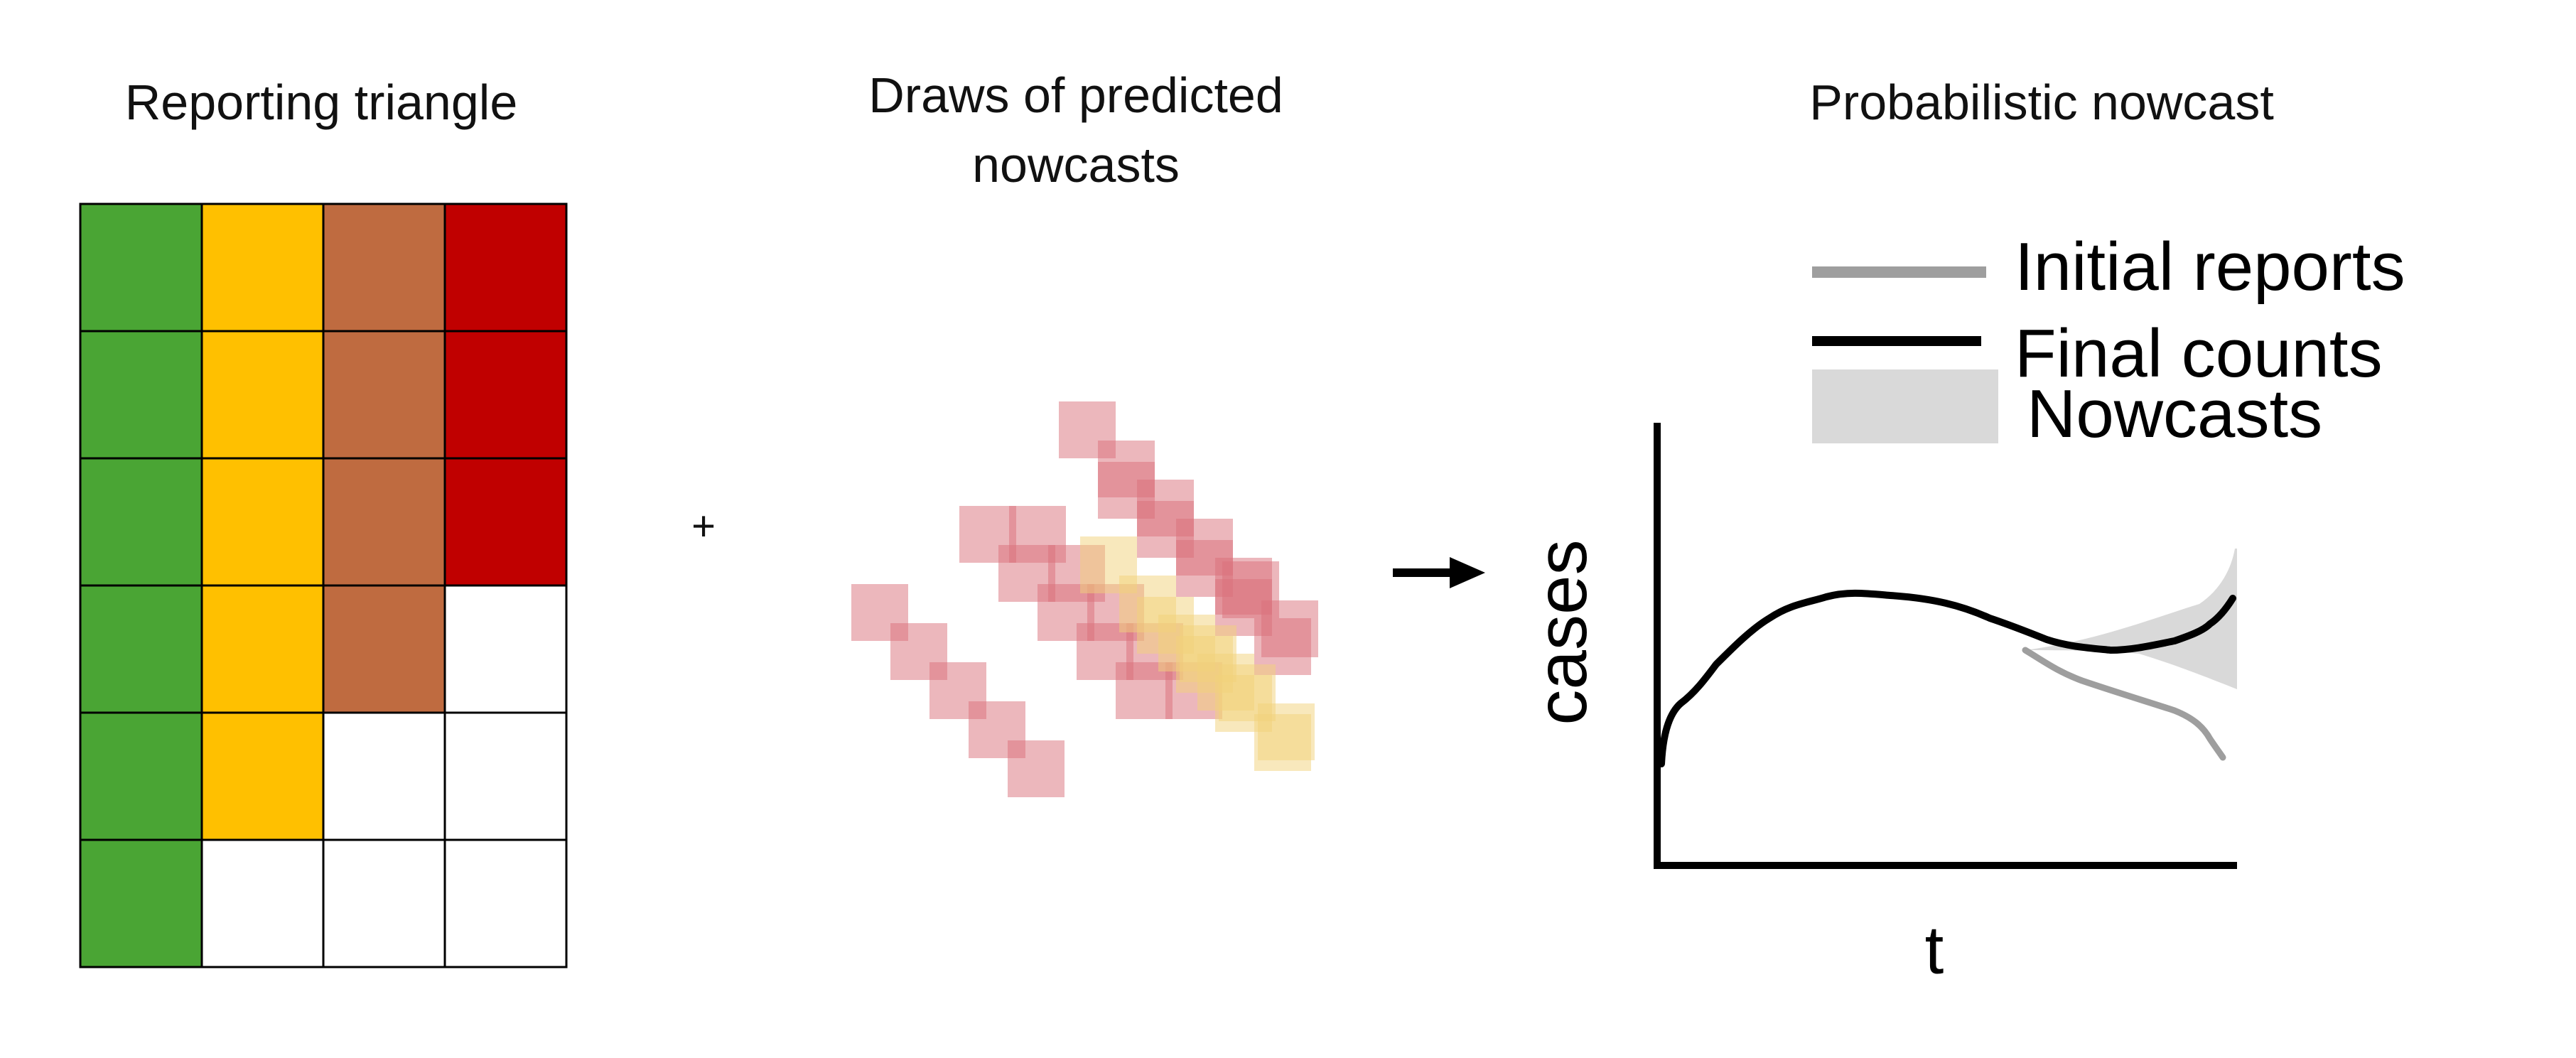 The width and height of the screenshot is (2576, 1058). Describe the element at coordinates (1905, 406) in the screenshot. I see `legend-nowcasts-swatch` at that location.